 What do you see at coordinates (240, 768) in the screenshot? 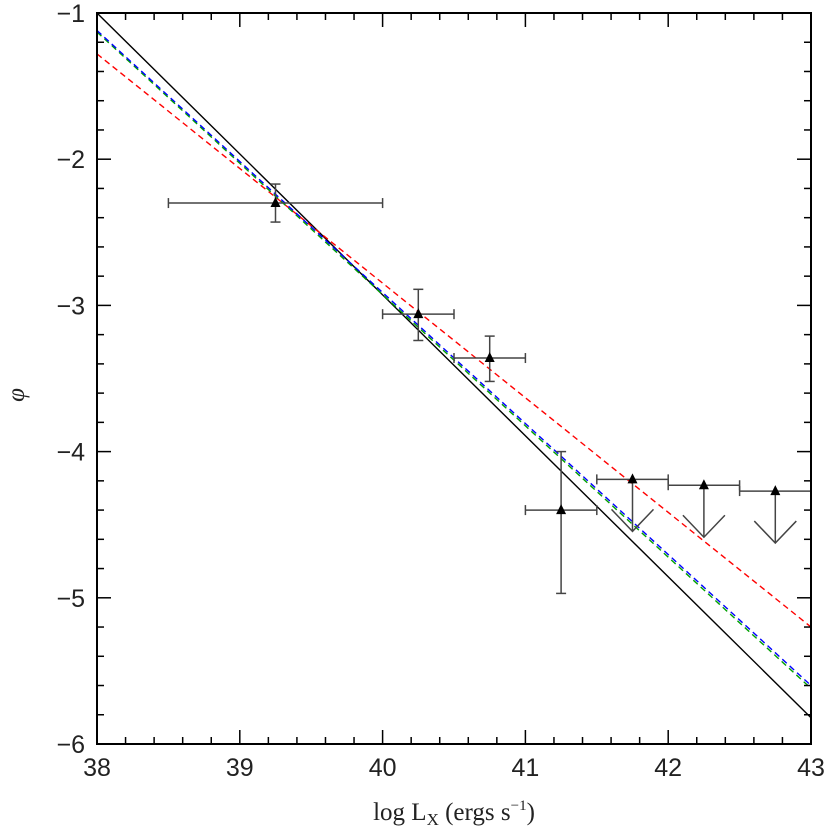
I see `x-tick-label: 39` at bounding box center [240, 768].